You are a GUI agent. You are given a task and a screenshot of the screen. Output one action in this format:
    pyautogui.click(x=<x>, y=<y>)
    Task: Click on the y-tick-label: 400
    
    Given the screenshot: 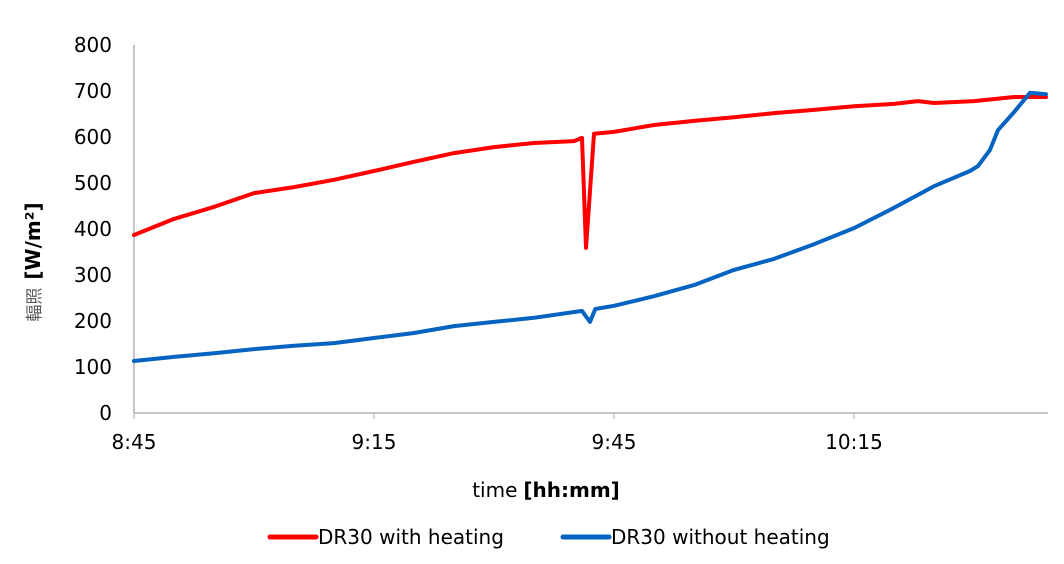 What is the action you would take?
    pyautogui.click(x=93, y=229)
    